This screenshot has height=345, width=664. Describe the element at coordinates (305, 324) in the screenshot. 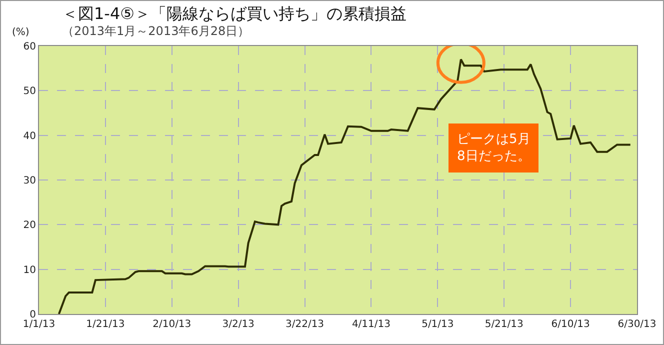

I see `x-tick-label: 3/22/13` at that location.